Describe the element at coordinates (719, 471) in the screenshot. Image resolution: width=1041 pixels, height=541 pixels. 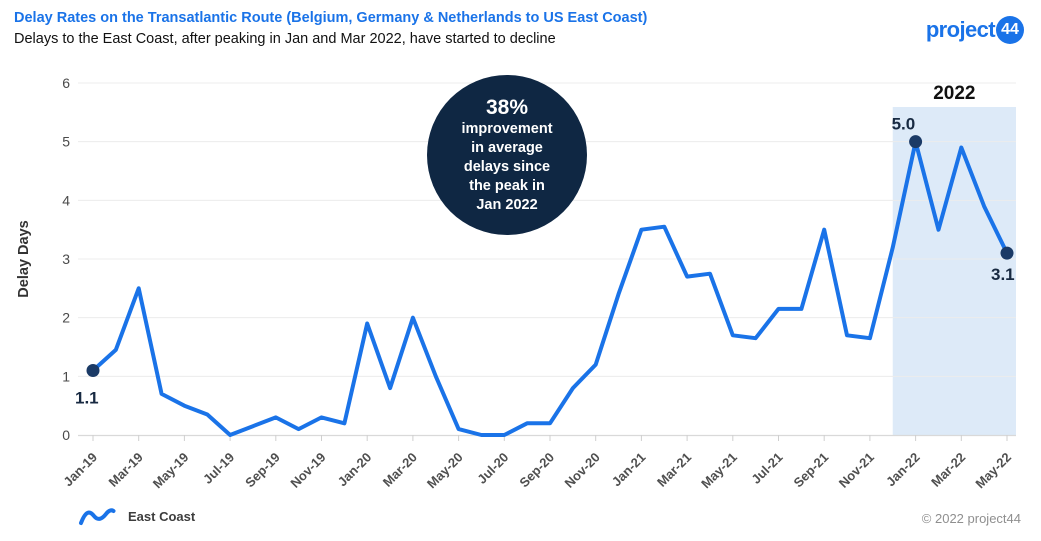
I see `x-tick-label: May-21` at that location.